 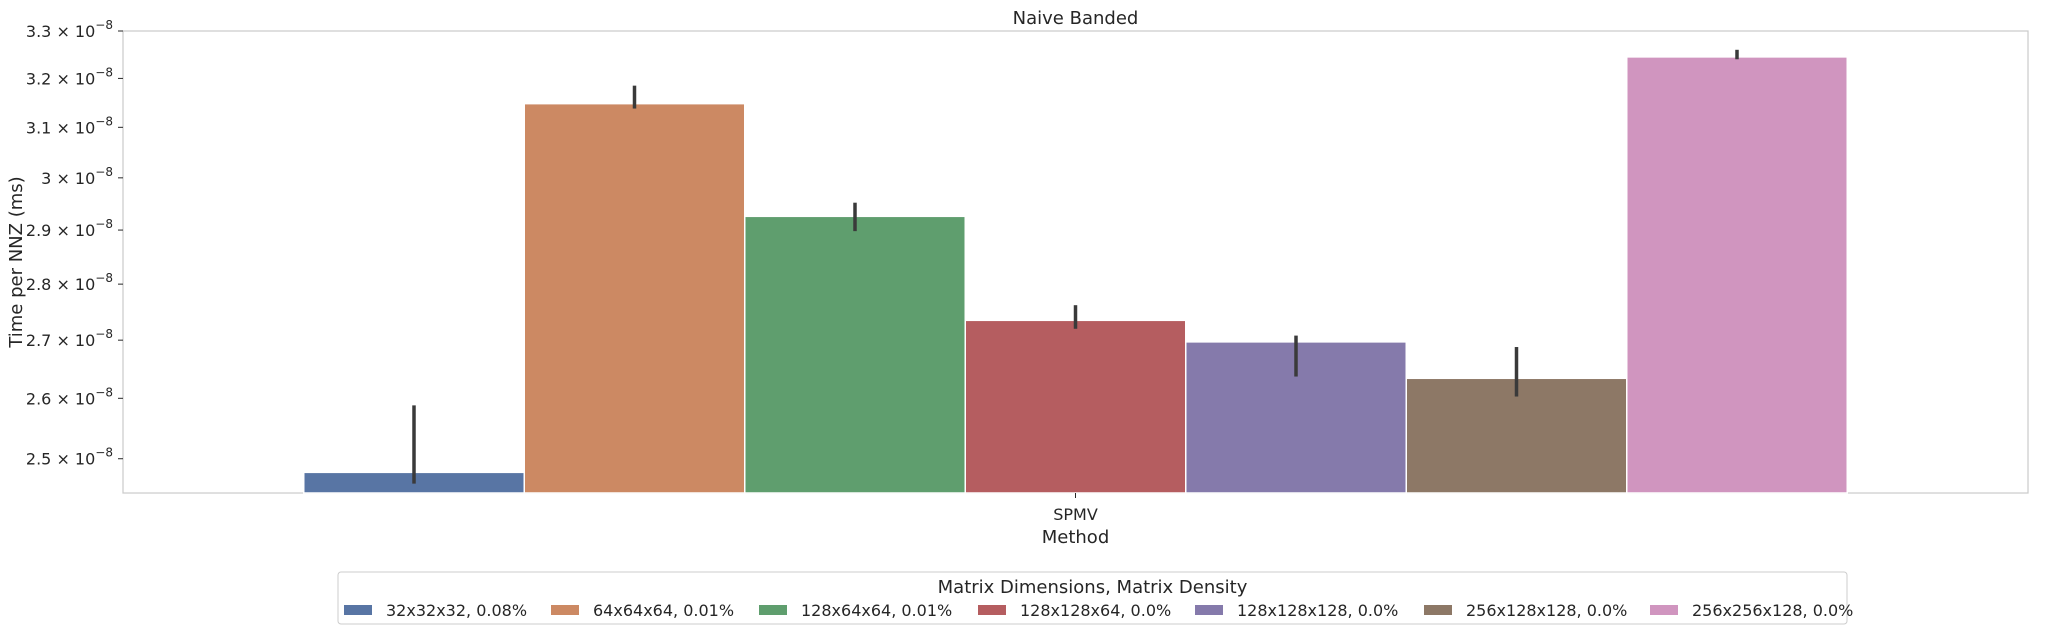 What do you see at coordinates (1076, 18) in the screenshot?
I see `chart-title: Naive Banded` at bounding box center [1076, 18].